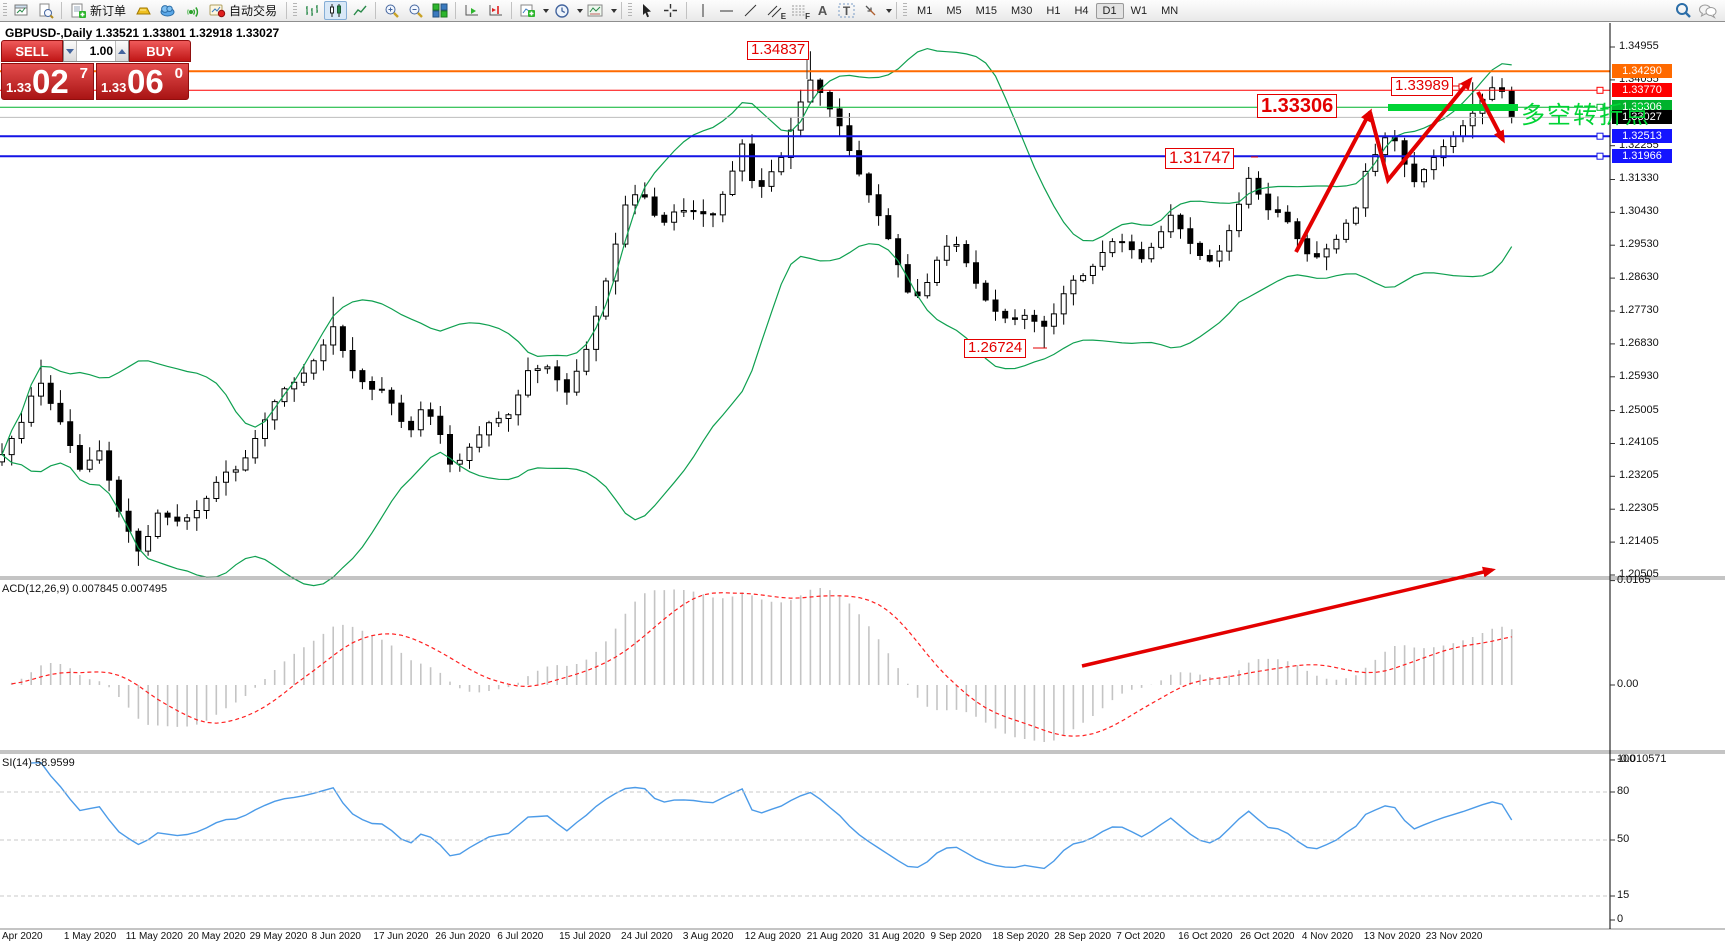 This screenshot has width=1725, height=942. I want to click on sell-button: SELL, so click(32, 51).